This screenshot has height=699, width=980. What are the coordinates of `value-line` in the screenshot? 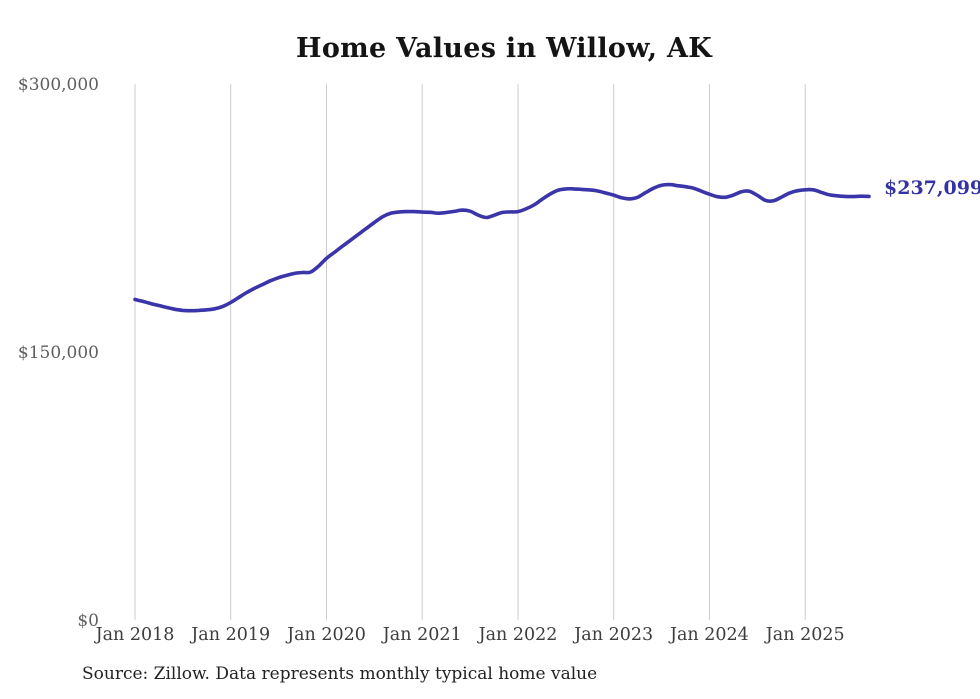 It's located at (502, 247).